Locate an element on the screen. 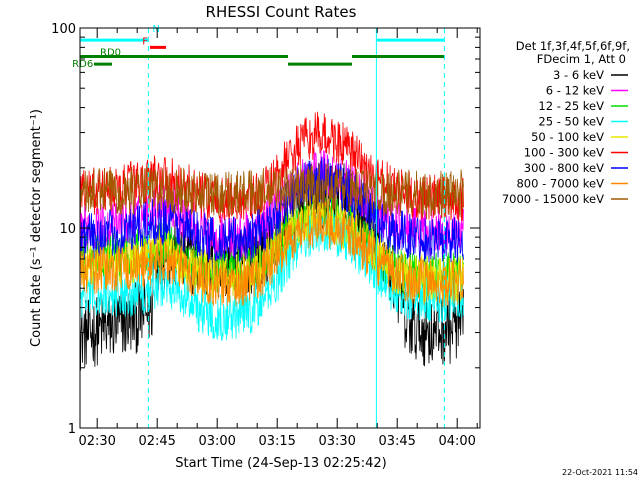 The width and height of the screenshot is (640, 480). legend-label-2: 6 - 12 keV is located at coordinates (575, 91).